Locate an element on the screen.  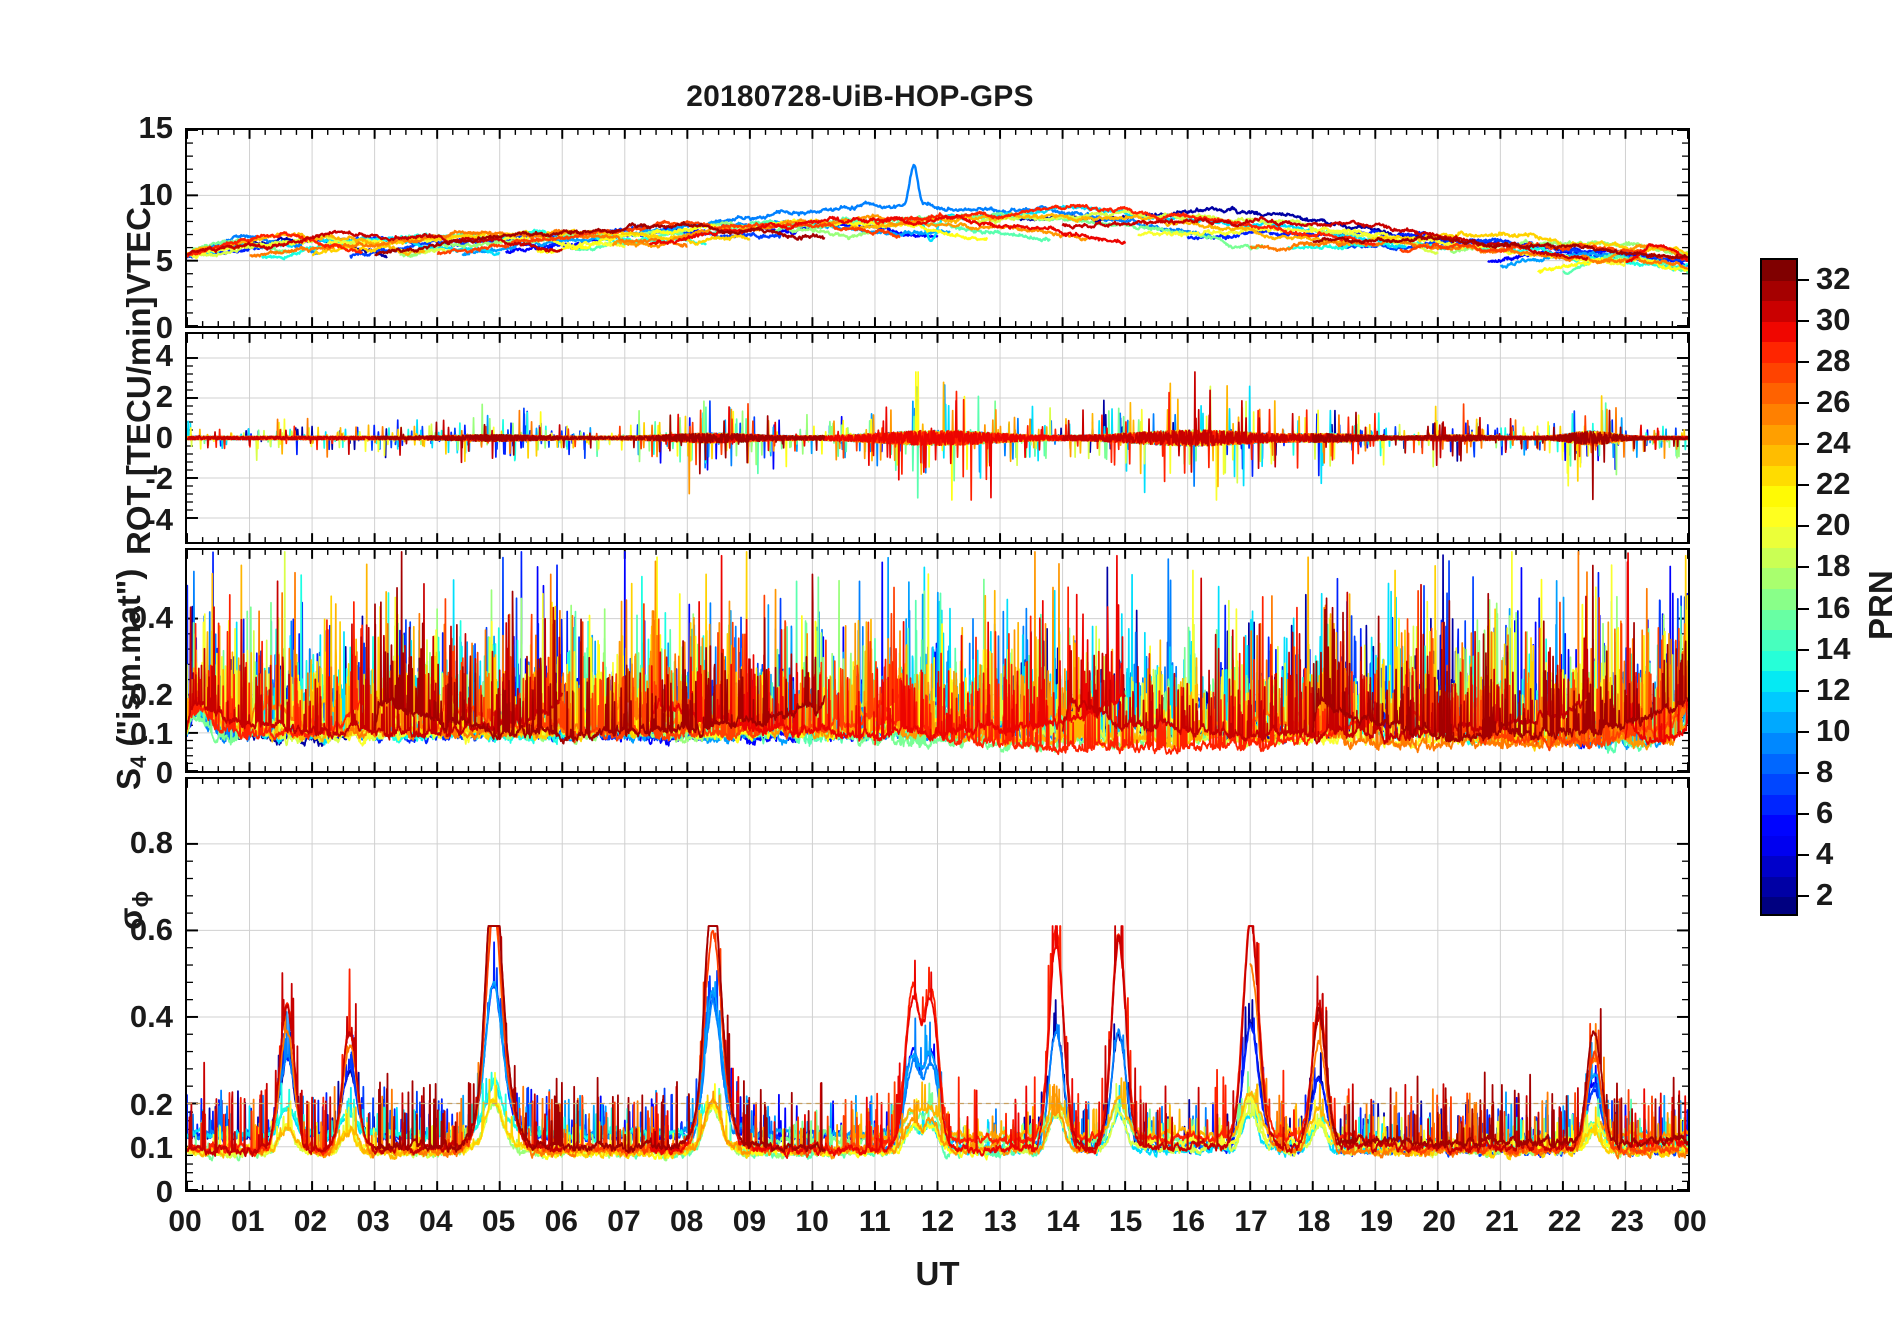
colorbar-tick-label: 30 is located at coordinates (1833, 319).